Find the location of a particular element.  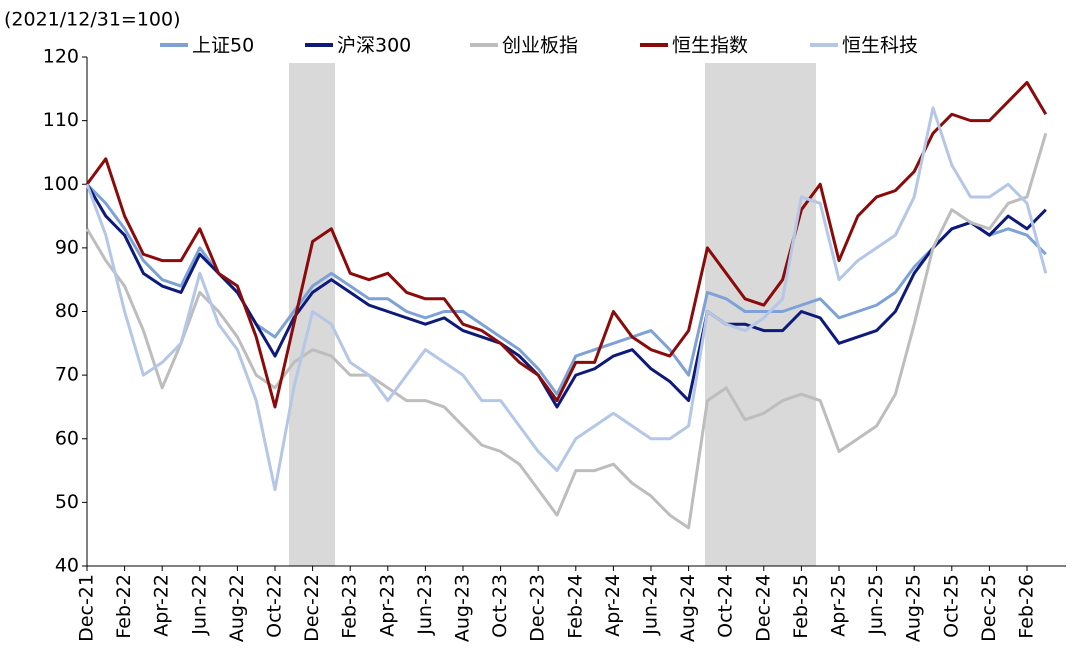

legend-label: 恒生科技 is located at coordinates (880, 46).